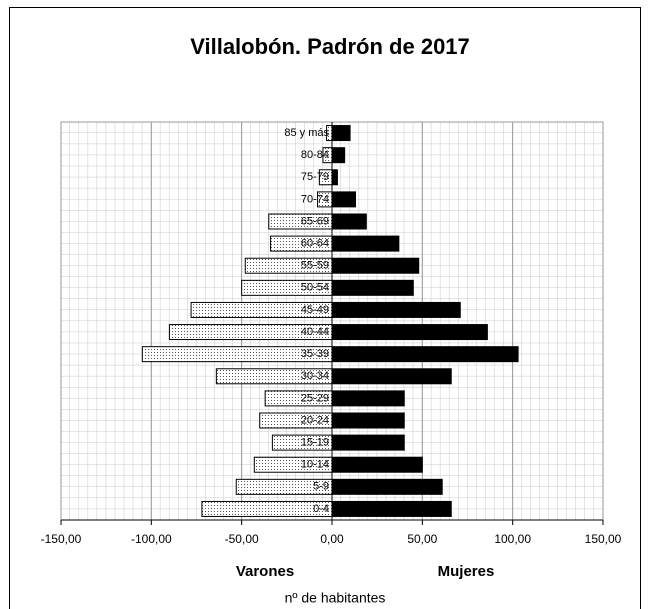 This screenshot has width=650, height=609. Describe the element at coordinates (315, 465) in the screenshot. I see `category-label: 10-14` at that location.